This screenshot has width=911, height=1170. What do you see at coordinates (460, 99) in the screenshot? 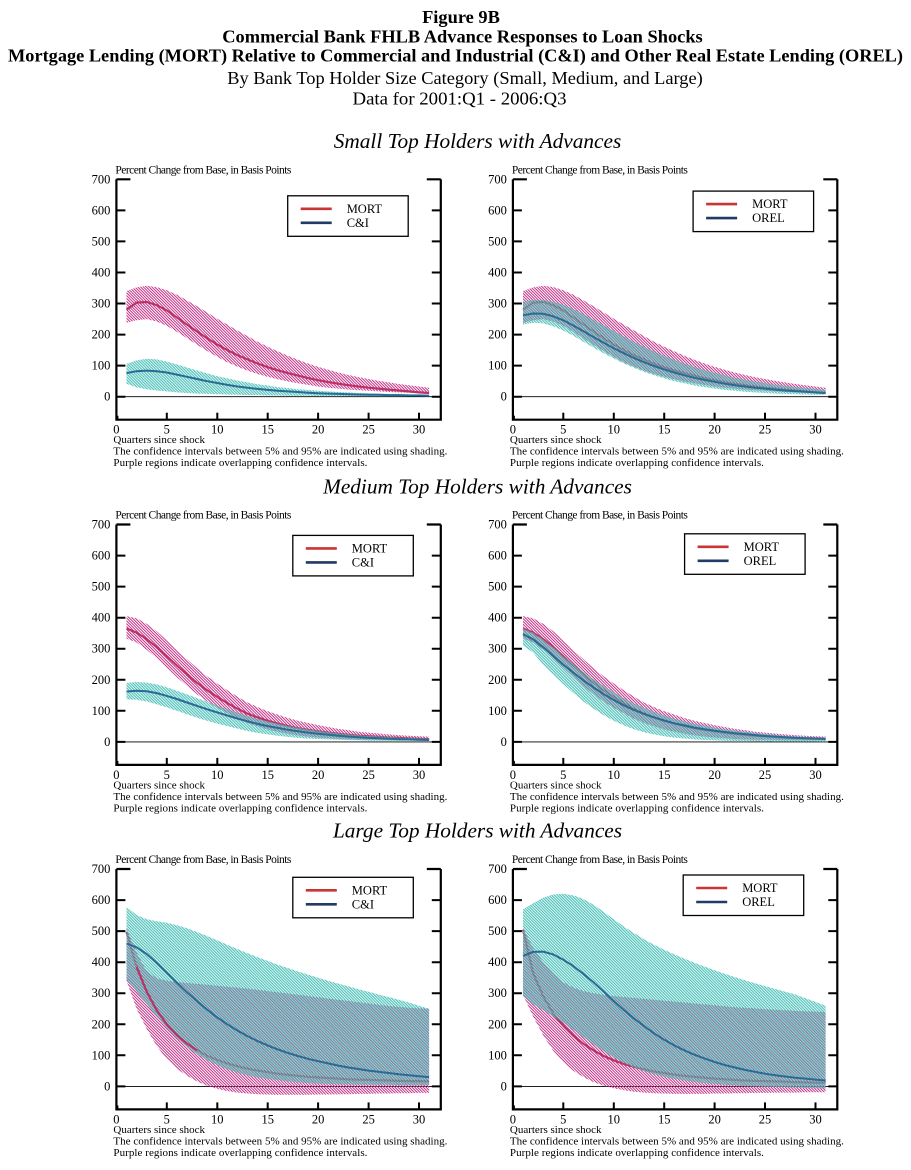
I see `svg-text: Data for 2001:Q1 - 2006:Q3` at bounding box center [460, 99].